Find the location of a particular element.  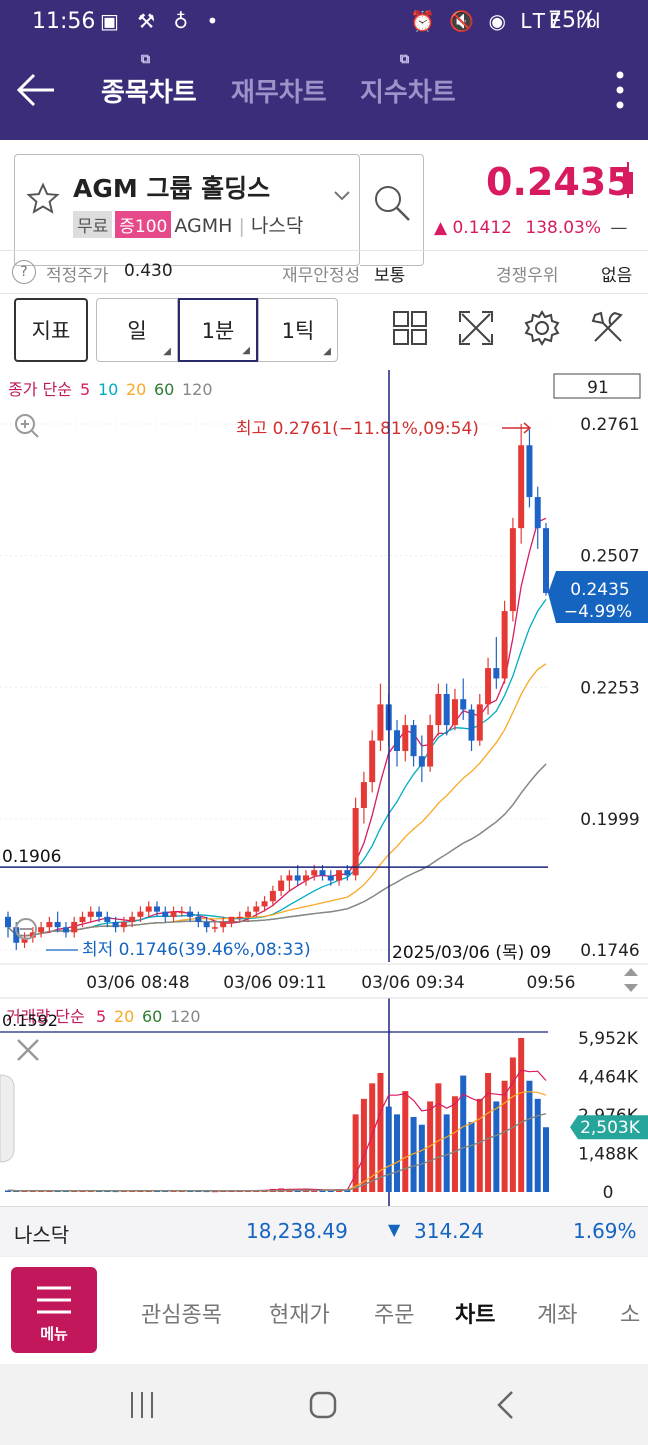

fair-price-value: 0.430 is located at coordinates (148, 271).